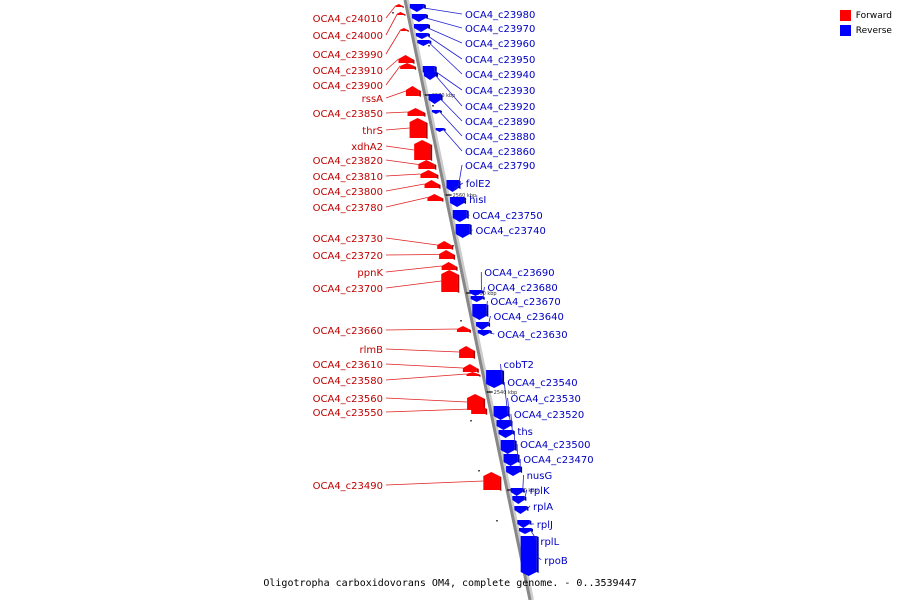 The image size is (900, 600). I want to click on forward-gene-label: OCA4_c23800, so click(348, 192).